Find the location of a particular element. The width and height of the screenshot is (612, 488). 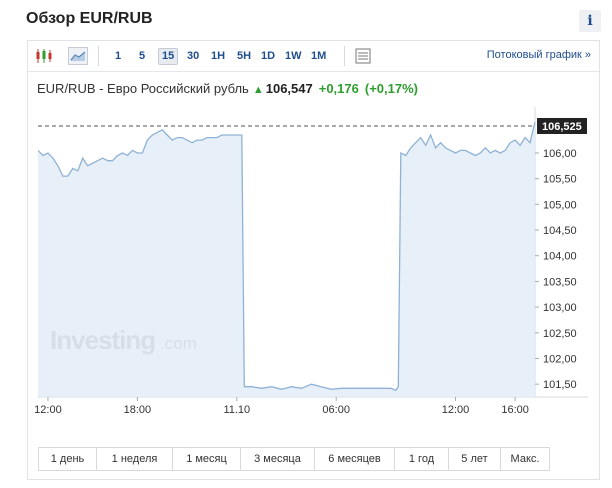

period-button-7: Макс. is located at coordinates (525, 459).